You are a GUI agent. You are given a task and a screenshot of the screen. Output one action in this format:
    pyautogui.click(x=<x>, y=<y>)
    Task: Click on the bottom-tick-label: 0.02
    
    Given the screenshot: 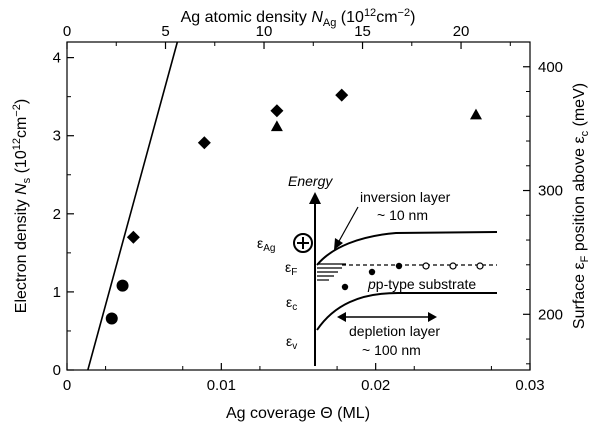 What is the action you would take?
    pyautogui.click(x=375, y=385)
    